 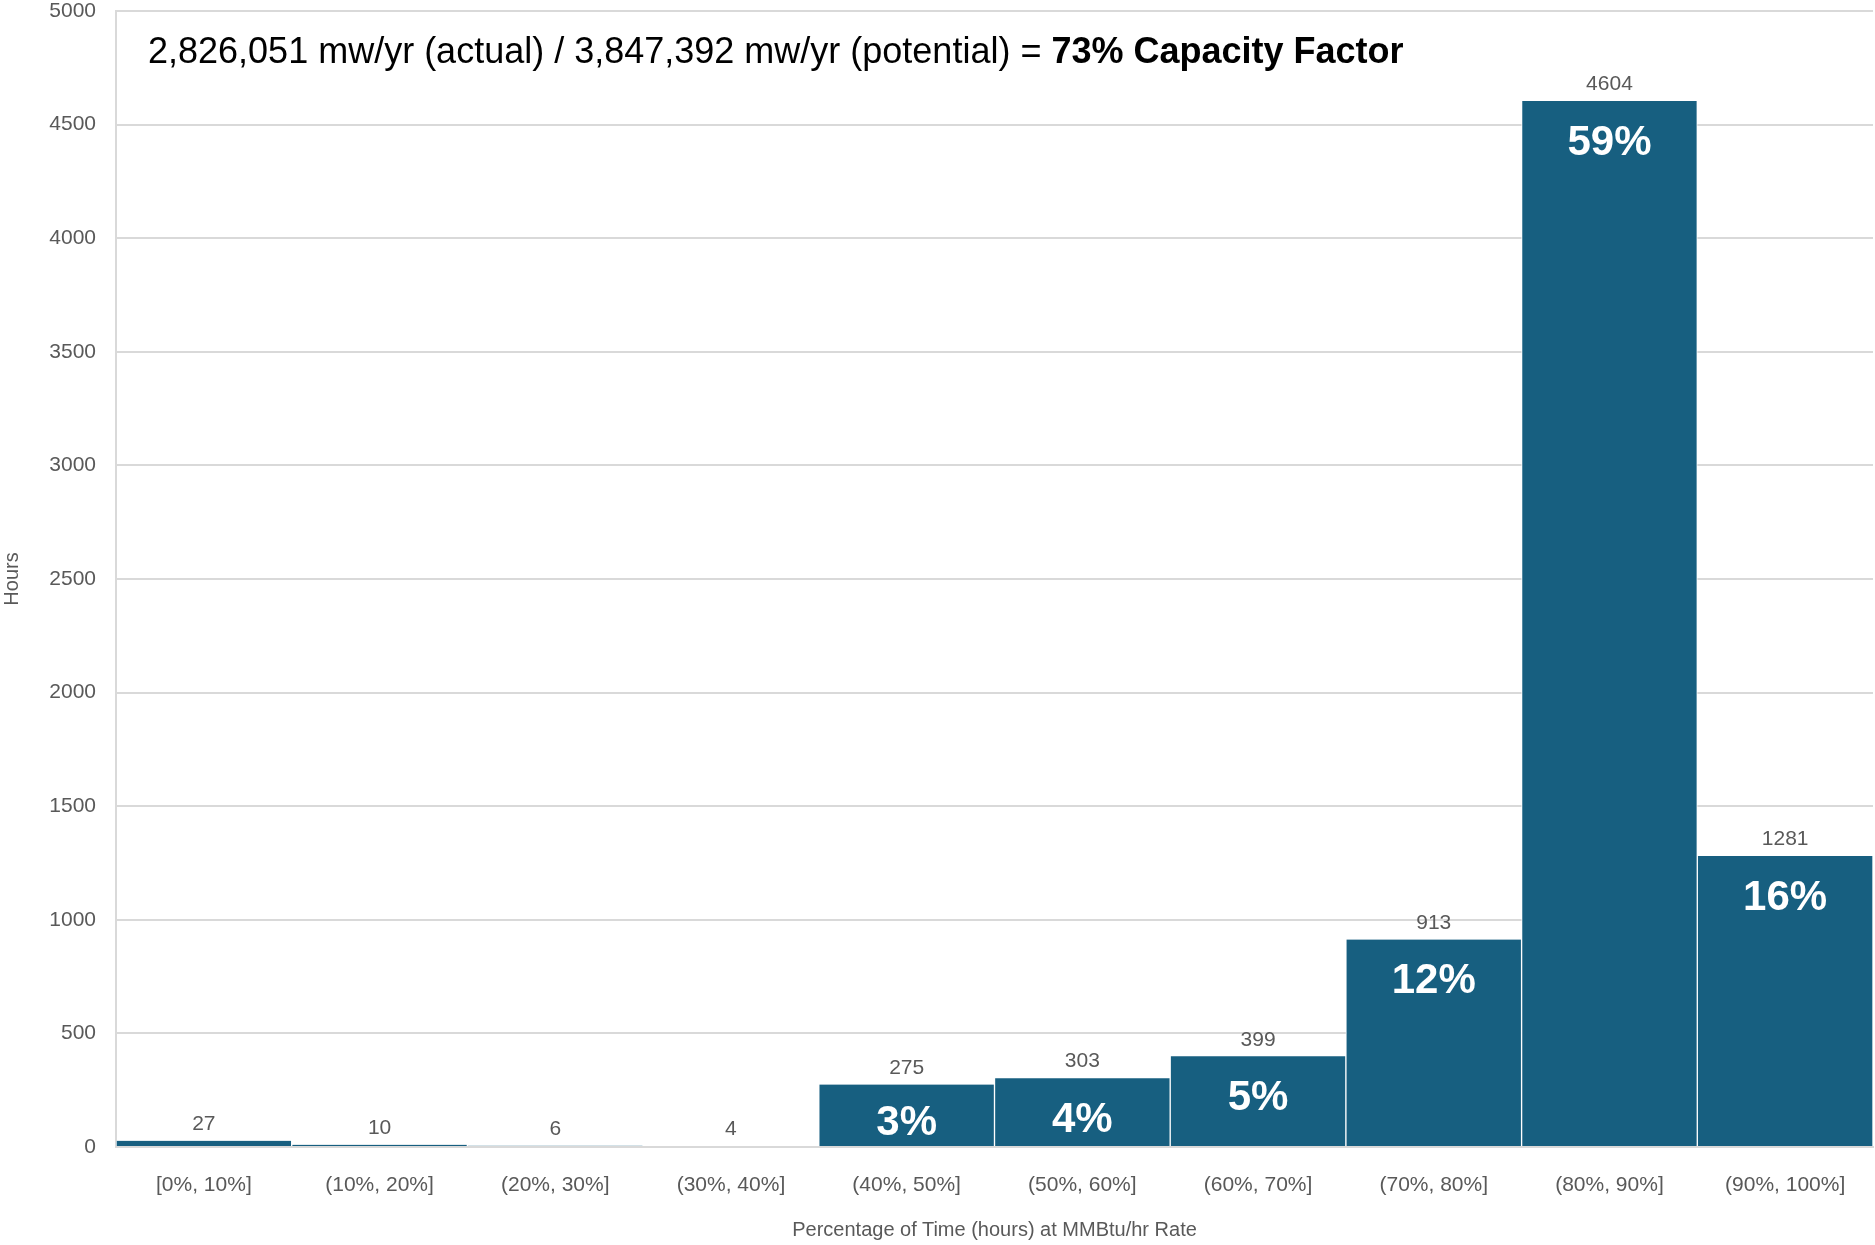 What do you see at coordinates (90, 1145) in the screenshot?
I see `y-tick-label: 0` at bounding box center [90, 1145].